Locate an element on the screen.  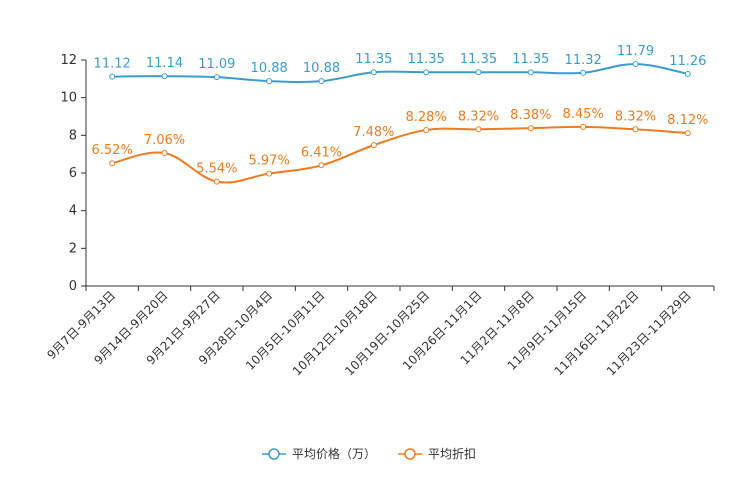
y-tick-label: 8 is located at coordinates (73, 135).